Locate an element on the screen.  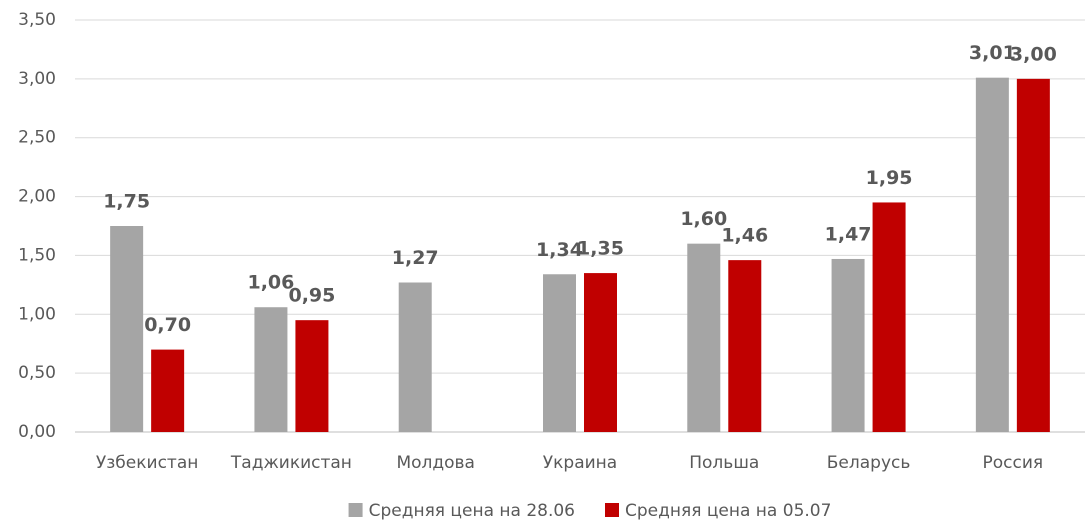
y-tick-label: 3,50 is located at coordinates (37, 20).